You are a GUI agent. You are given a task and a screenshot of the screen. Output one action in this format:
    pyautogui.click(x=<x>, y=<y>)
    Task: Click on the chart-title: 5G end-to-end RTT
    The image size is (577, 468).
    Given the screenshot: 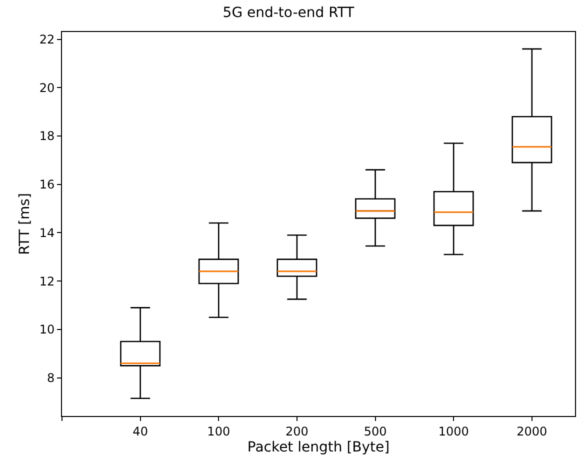 What is the action you would take?
    pyautogui.click(x=288, y=12)
    